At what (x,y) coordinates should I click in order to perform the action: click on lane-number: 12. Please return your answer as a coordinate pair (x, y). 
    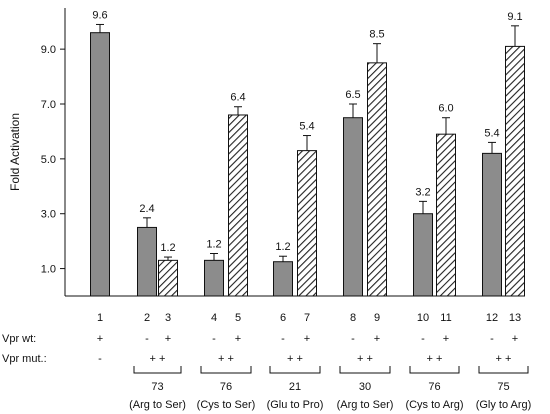
    Looking at the image, I should click on (492, 318).